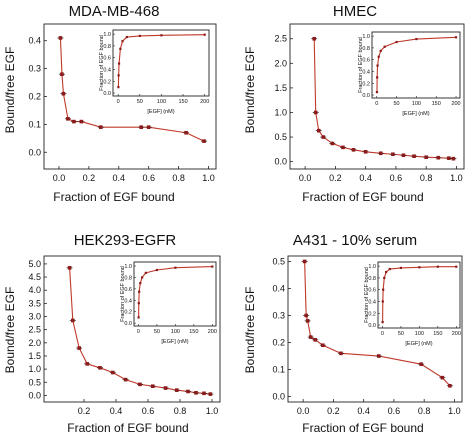  What do you see at coordinates (278, 397) in the screenshot?
I see `y-tick-label: 0.0` at bounding box center [278, 397].